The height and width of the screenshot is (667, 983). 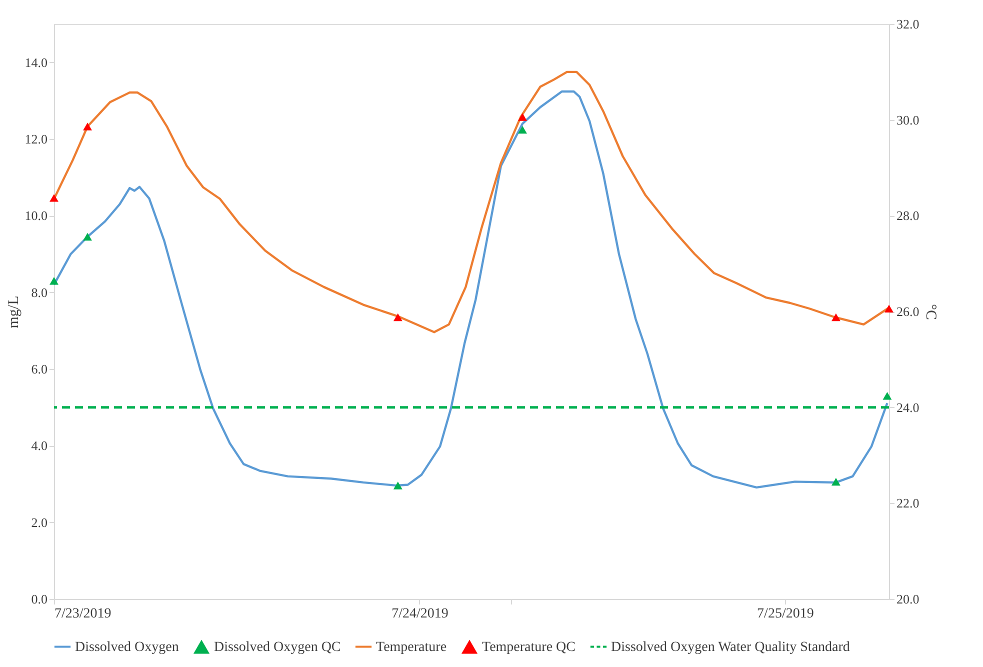 I want to click on y-tick-label: 8.0, so click(x=39, y=292).